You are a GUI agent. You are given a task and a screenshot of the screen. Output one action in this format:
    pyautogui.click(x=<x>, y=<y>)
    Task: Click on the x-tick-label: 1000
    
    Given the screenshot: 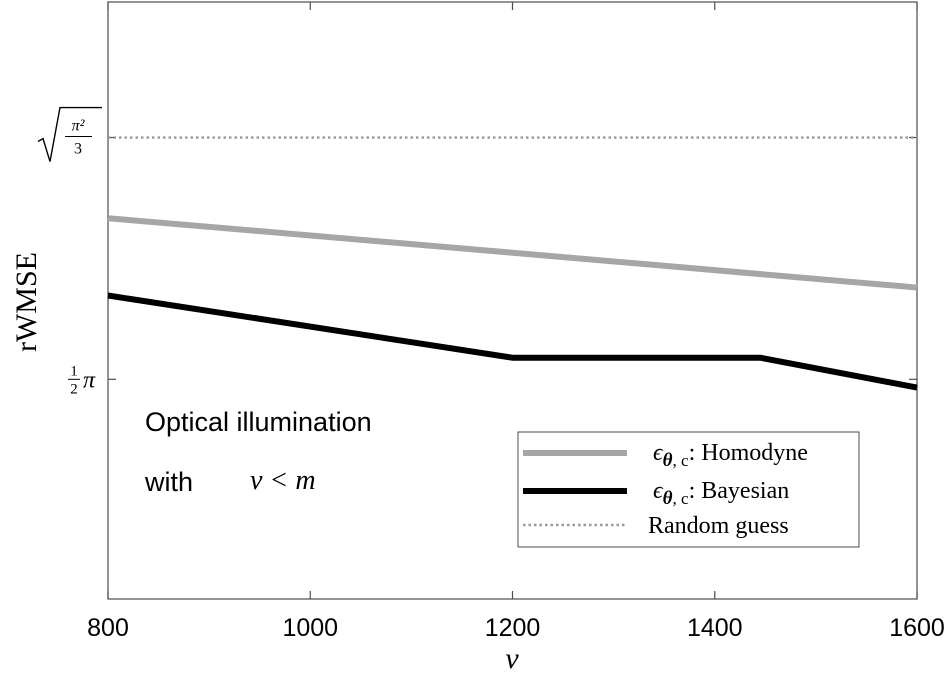 What is the action you would take?
    pyautogui.click(x=310, y=628)
    